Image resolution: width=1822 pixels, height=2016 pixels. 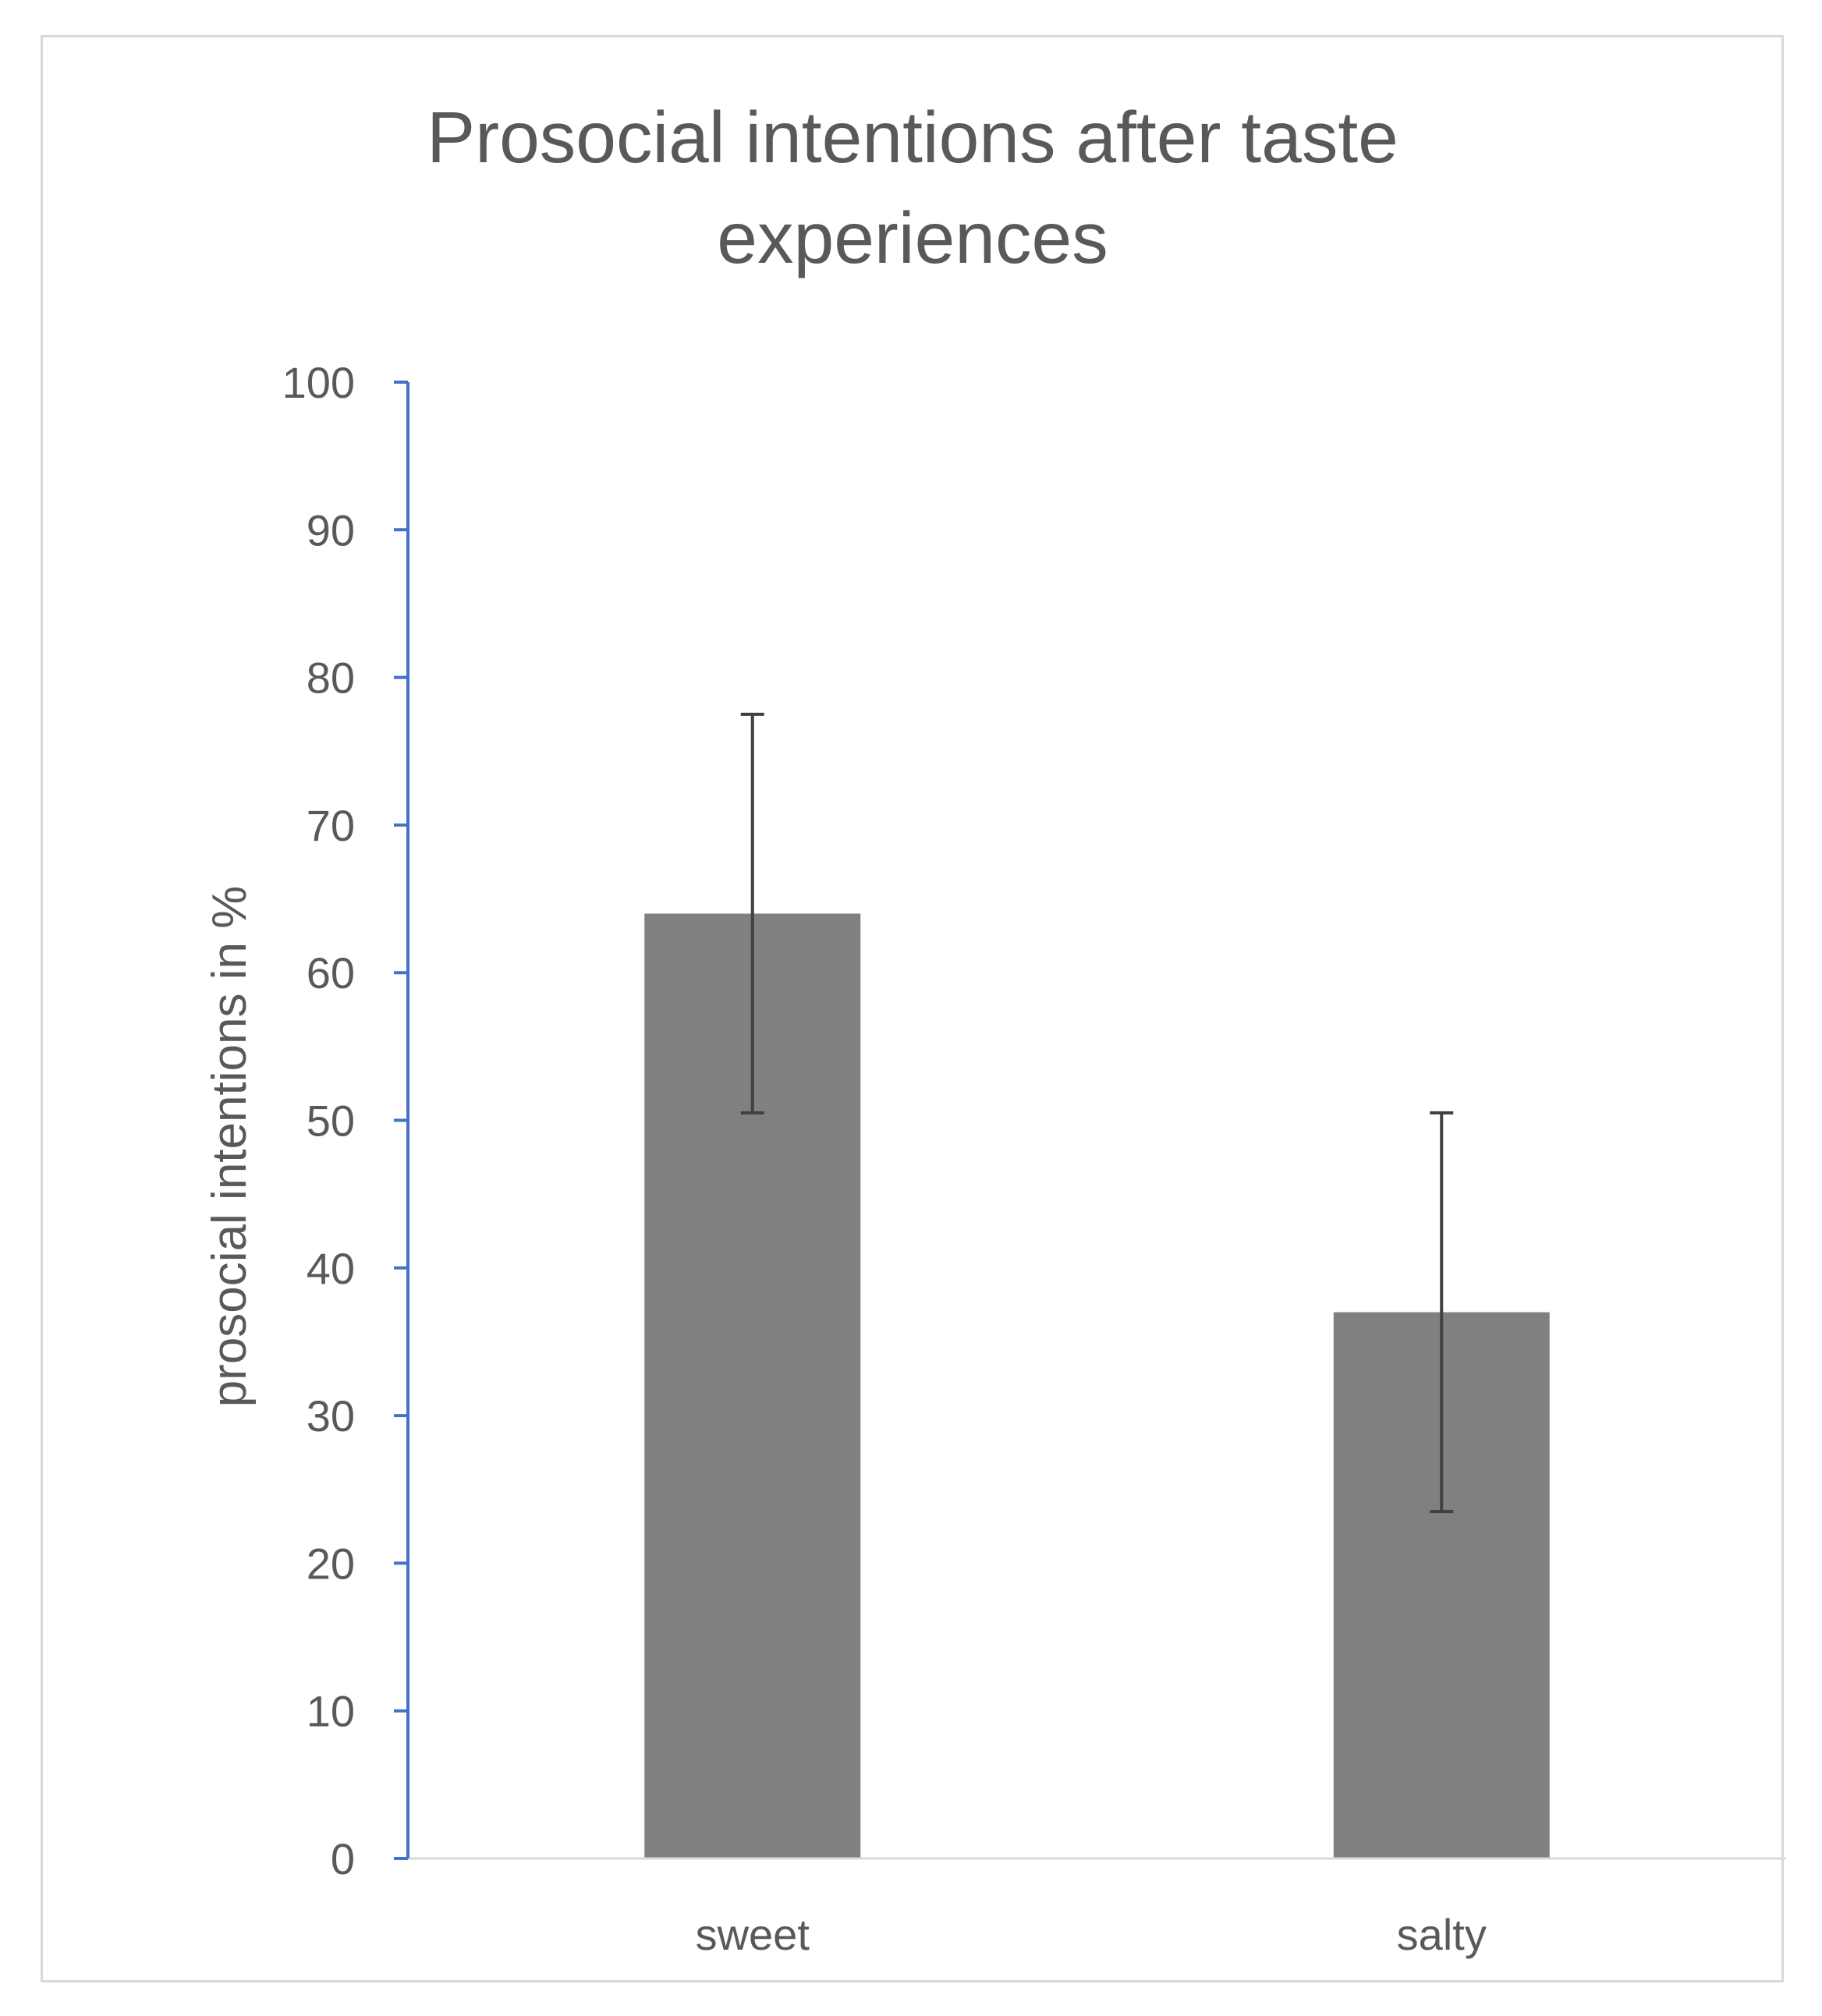 What do you see at coordinates (331, 1711) in the screenshot?
I see `y-tick-label-10: 10` at bounding box center [331, 1711].